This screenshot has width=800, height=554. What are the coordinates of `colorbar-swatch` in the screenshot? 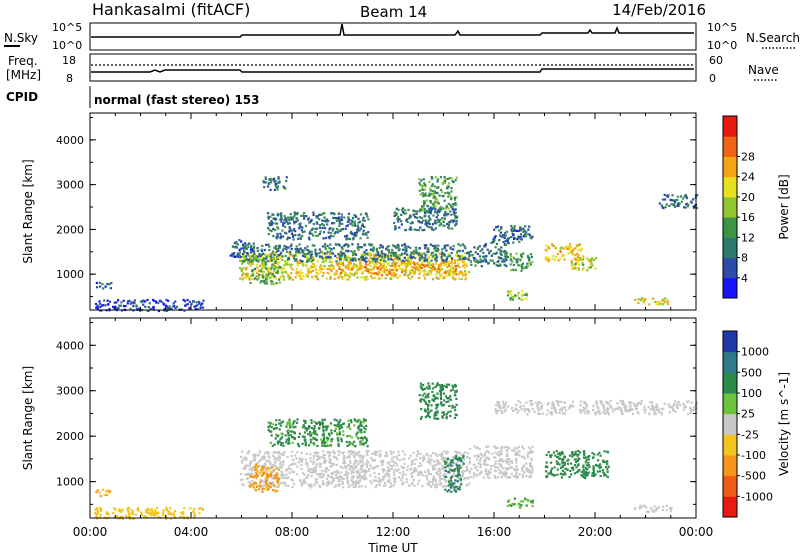 It's located at (730, 207).